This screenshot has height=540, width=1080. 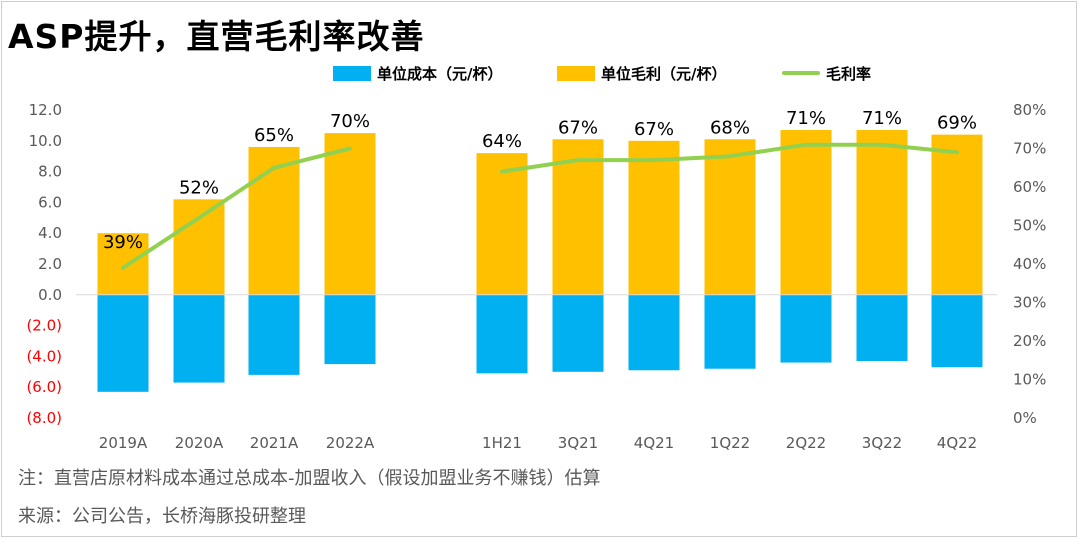 I want to click on margin-data-label: 39%, so click(x=123, y=242).